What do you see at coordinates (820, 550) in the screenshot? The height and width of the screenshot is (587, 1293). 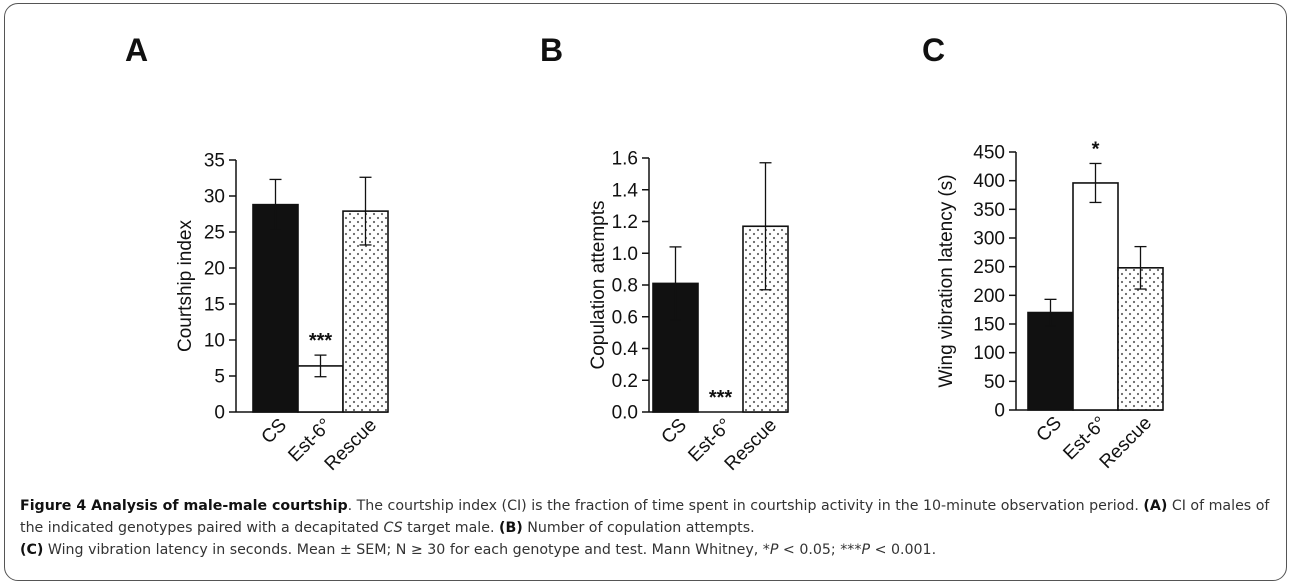 I see `caption-c-mid: < 0.05; ***` at bounding box center [820, 550].